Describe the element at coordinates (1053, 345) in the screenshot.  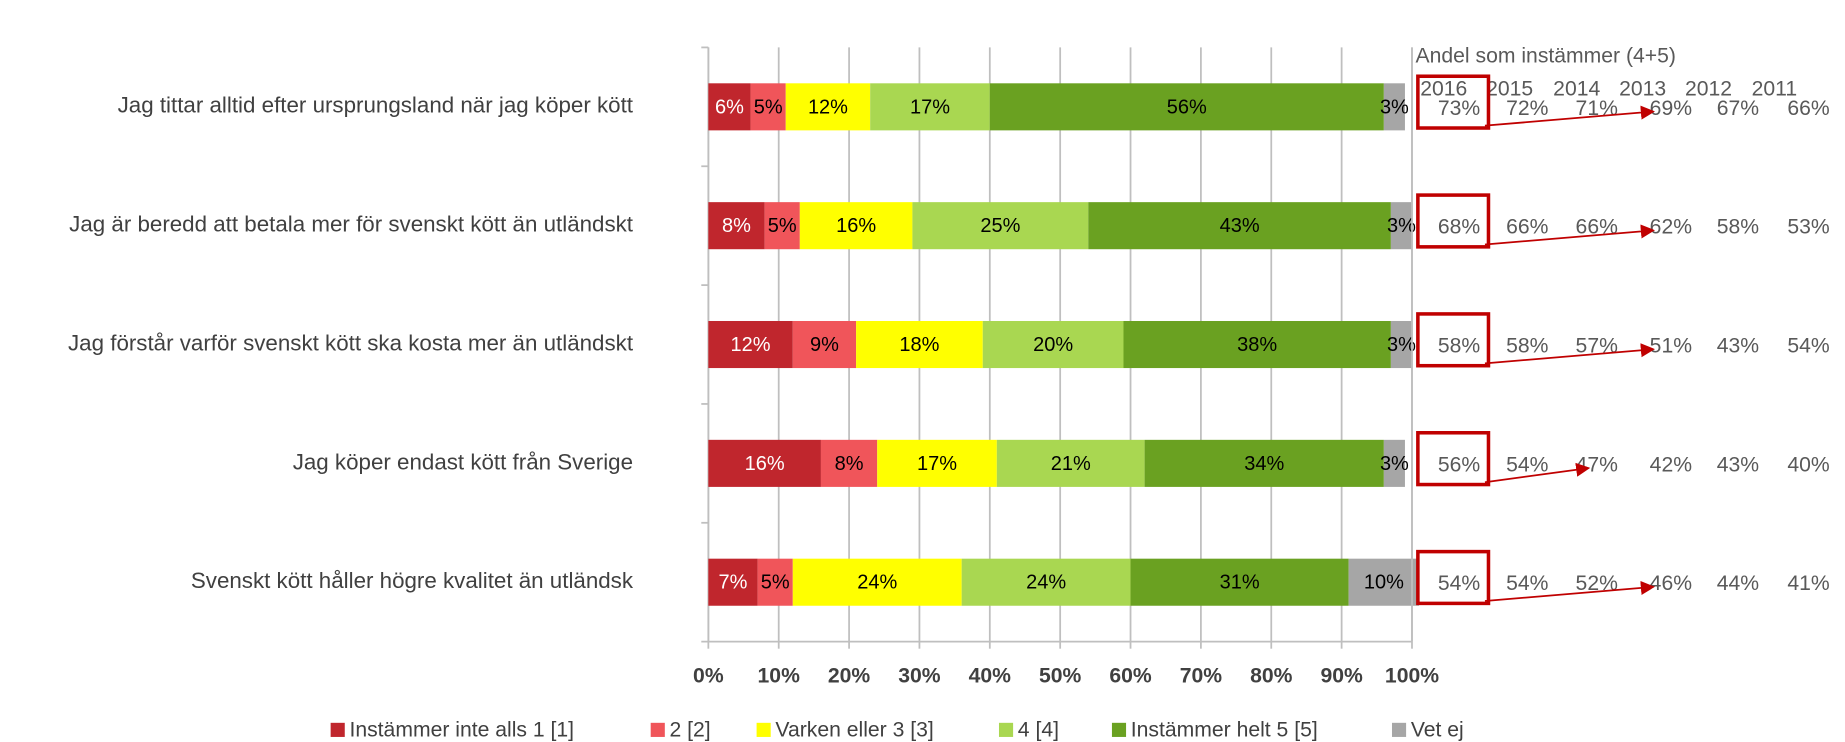
I see `data-label: 20%` at that location.